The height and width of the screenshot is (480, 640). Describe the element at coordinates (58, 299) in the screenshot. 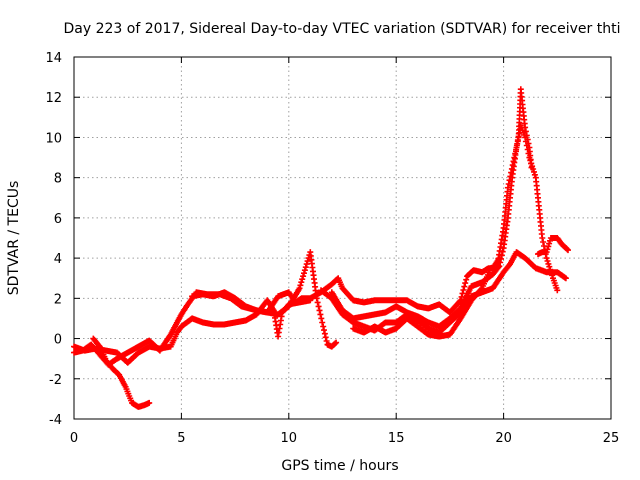

I see `y-tick-label: 2` at that location.